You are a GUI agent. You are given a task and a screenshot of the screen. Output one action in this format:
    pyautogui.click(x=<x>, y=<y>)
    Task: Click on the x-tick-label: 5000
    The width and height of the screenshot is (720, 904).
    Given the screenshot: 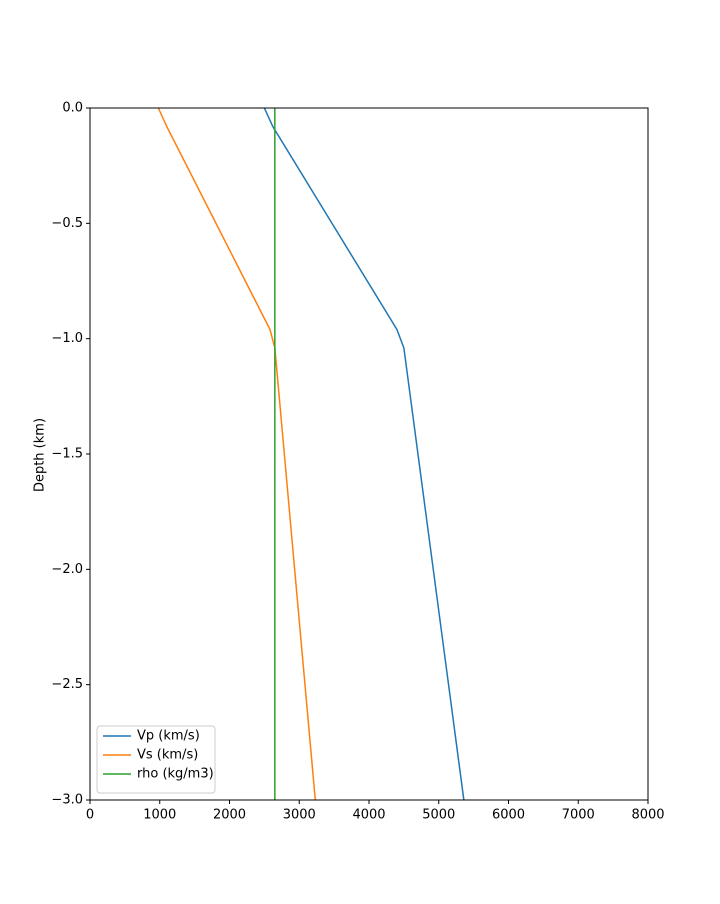 What is the action you would take?
    pyautogui.click(x=438, y=815)
    